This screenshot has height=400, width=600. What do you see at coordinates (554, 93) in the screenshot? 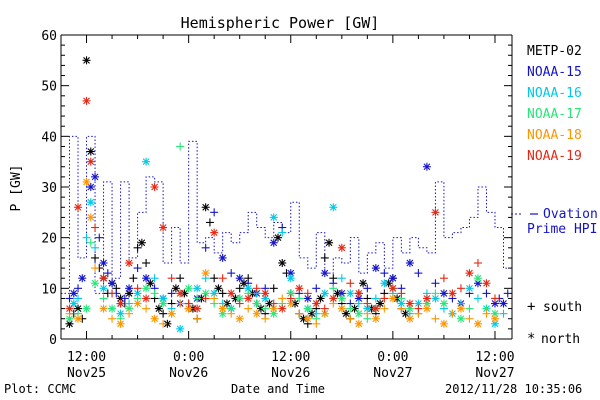
I see `legend-item-noaa-16: NOAA-16` at bounding box center [554, 93].